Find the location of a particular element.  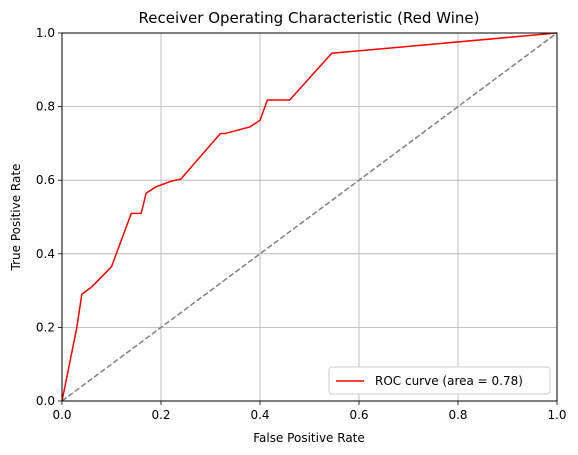

y-tick-label: 1.0 is located at coordinates (45, 33).